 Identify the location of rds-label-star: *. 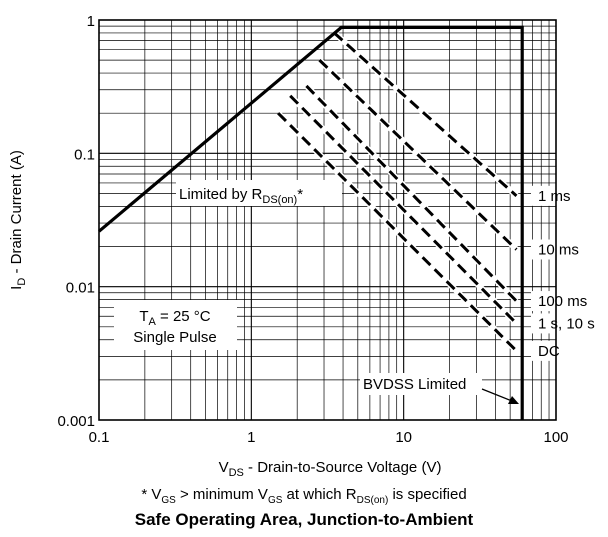
(300, 194).